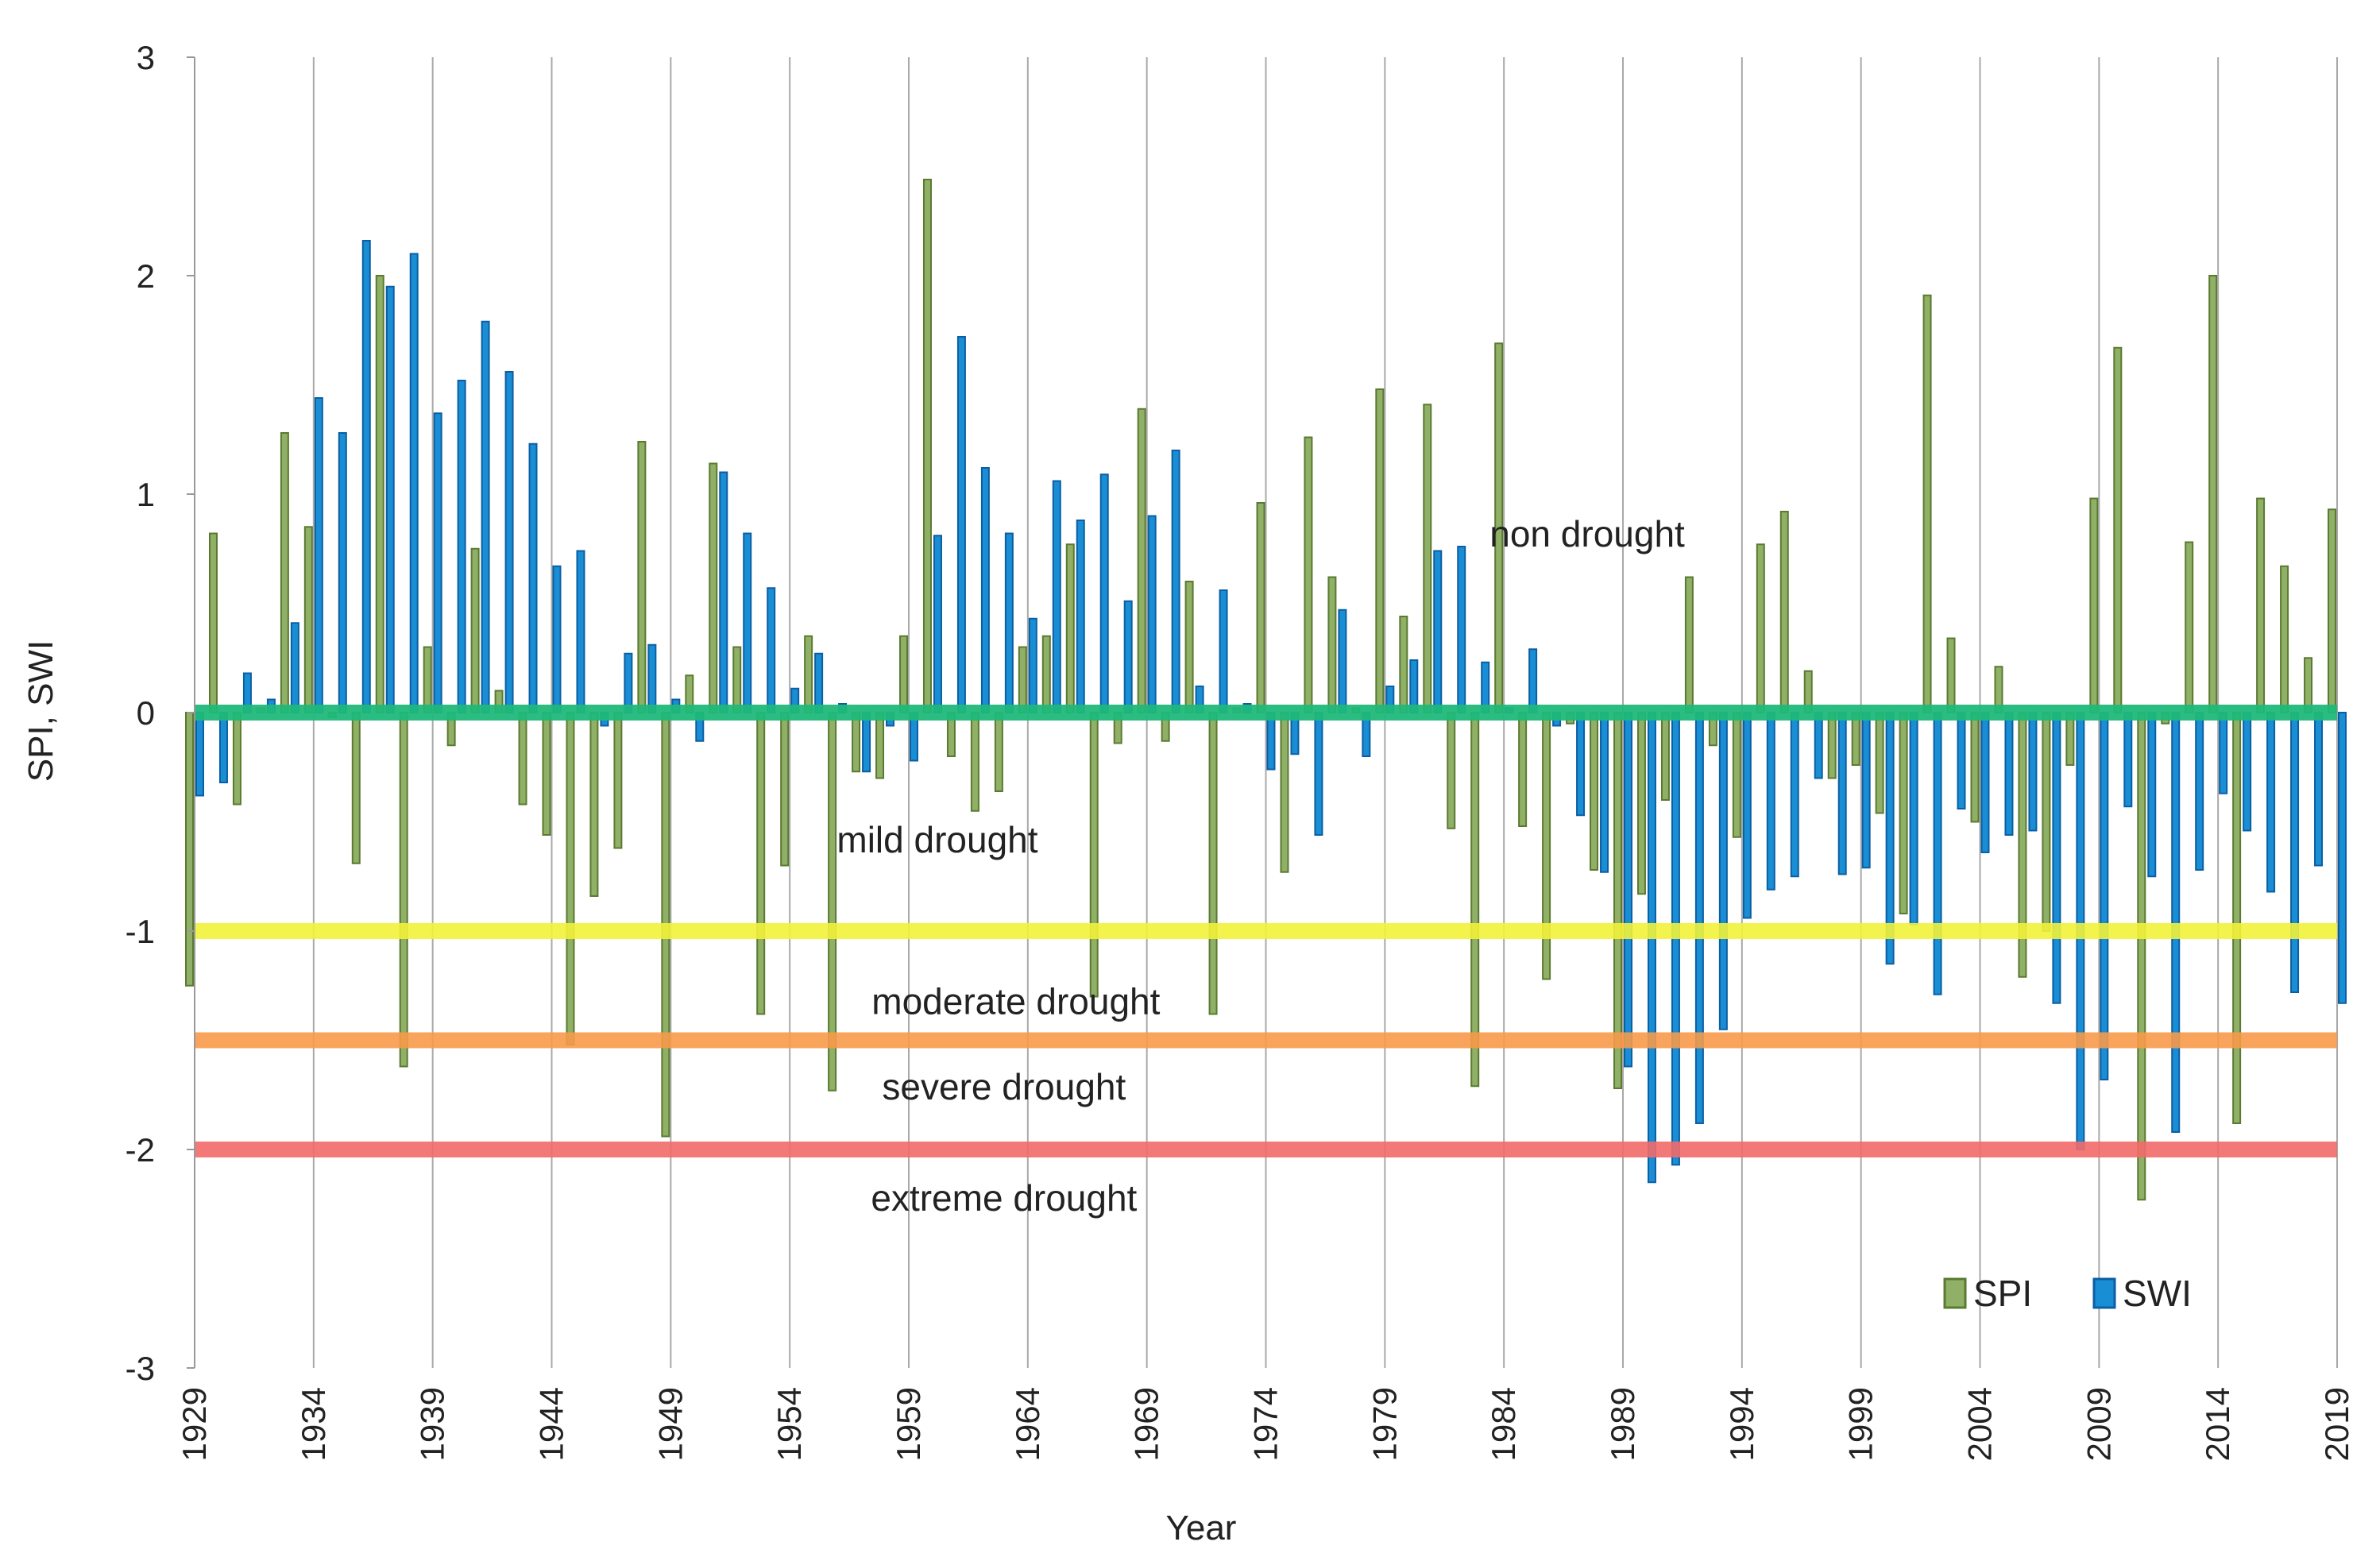 This screenshot has height=1561, width=2380. What do you see at coordinates (308, 619) in the screenshot?
I see `bar-spi-1934` at bounding box center [308, 619].